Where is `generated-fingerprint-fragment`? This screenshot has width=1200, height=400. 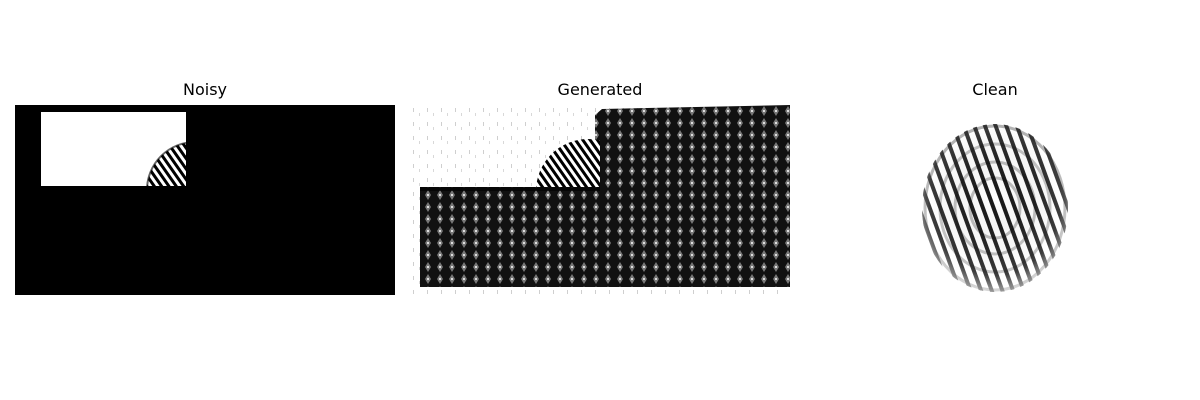
generated-fingerprint-fragment is located at coordinates (568, 163).